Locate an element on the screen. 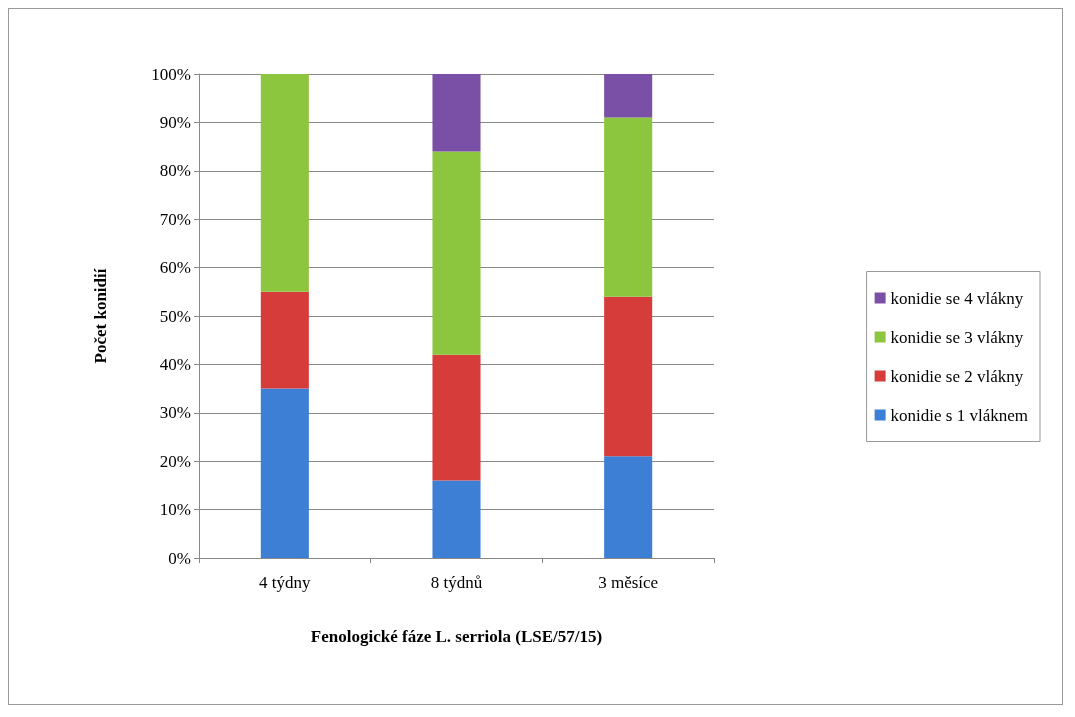  x-tick-label: 8 týdnů is located at coordinates (456, 582).